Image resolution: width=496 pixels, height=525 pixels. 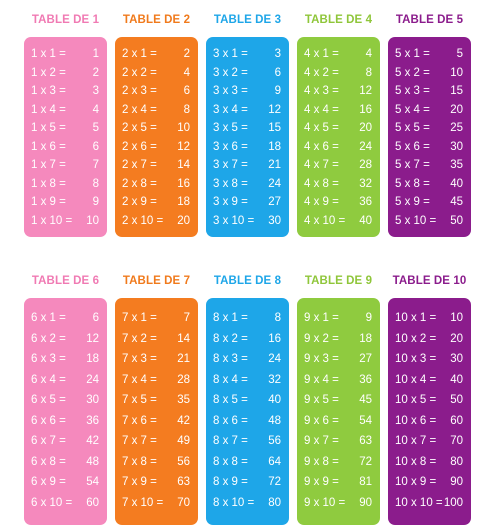 What do you see at coordinates (65, 20) in the screenshot?
I see `table-title: TABLE DE 1` at bounding box center [65, 20].